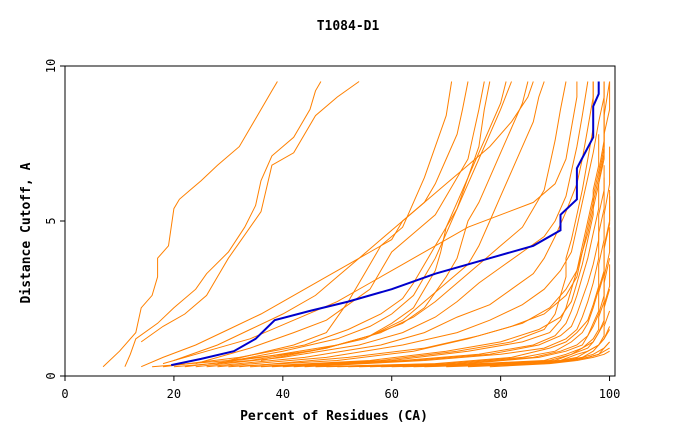 The height and width of the screenshot is (440, 680). I want to click on y-tick-label-2: 5, so click(51, 220).